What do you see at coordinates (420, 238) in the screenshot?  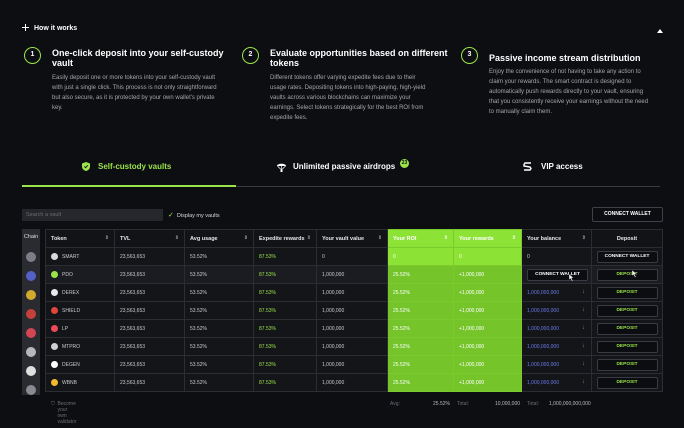 I see `col-your-roi: Your ROI ⇕` at bounding box center [420, 238].